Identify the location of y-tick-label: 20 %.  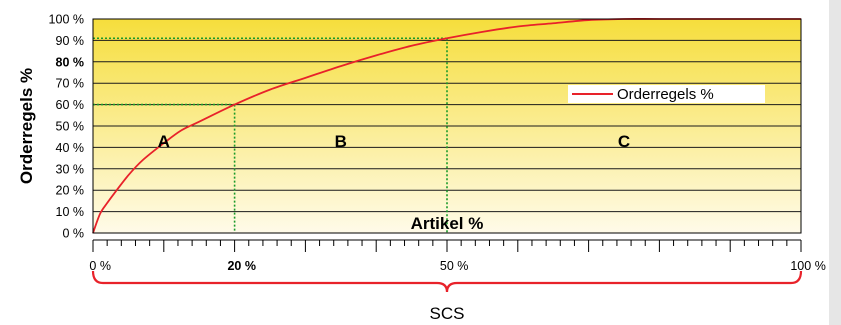
(70, 191).